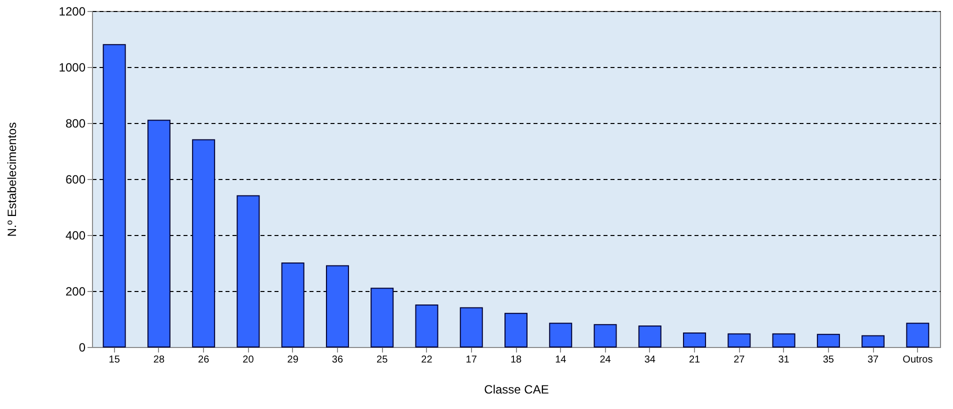  I want to click on y-tick-label: 1200, so click(72, 11).